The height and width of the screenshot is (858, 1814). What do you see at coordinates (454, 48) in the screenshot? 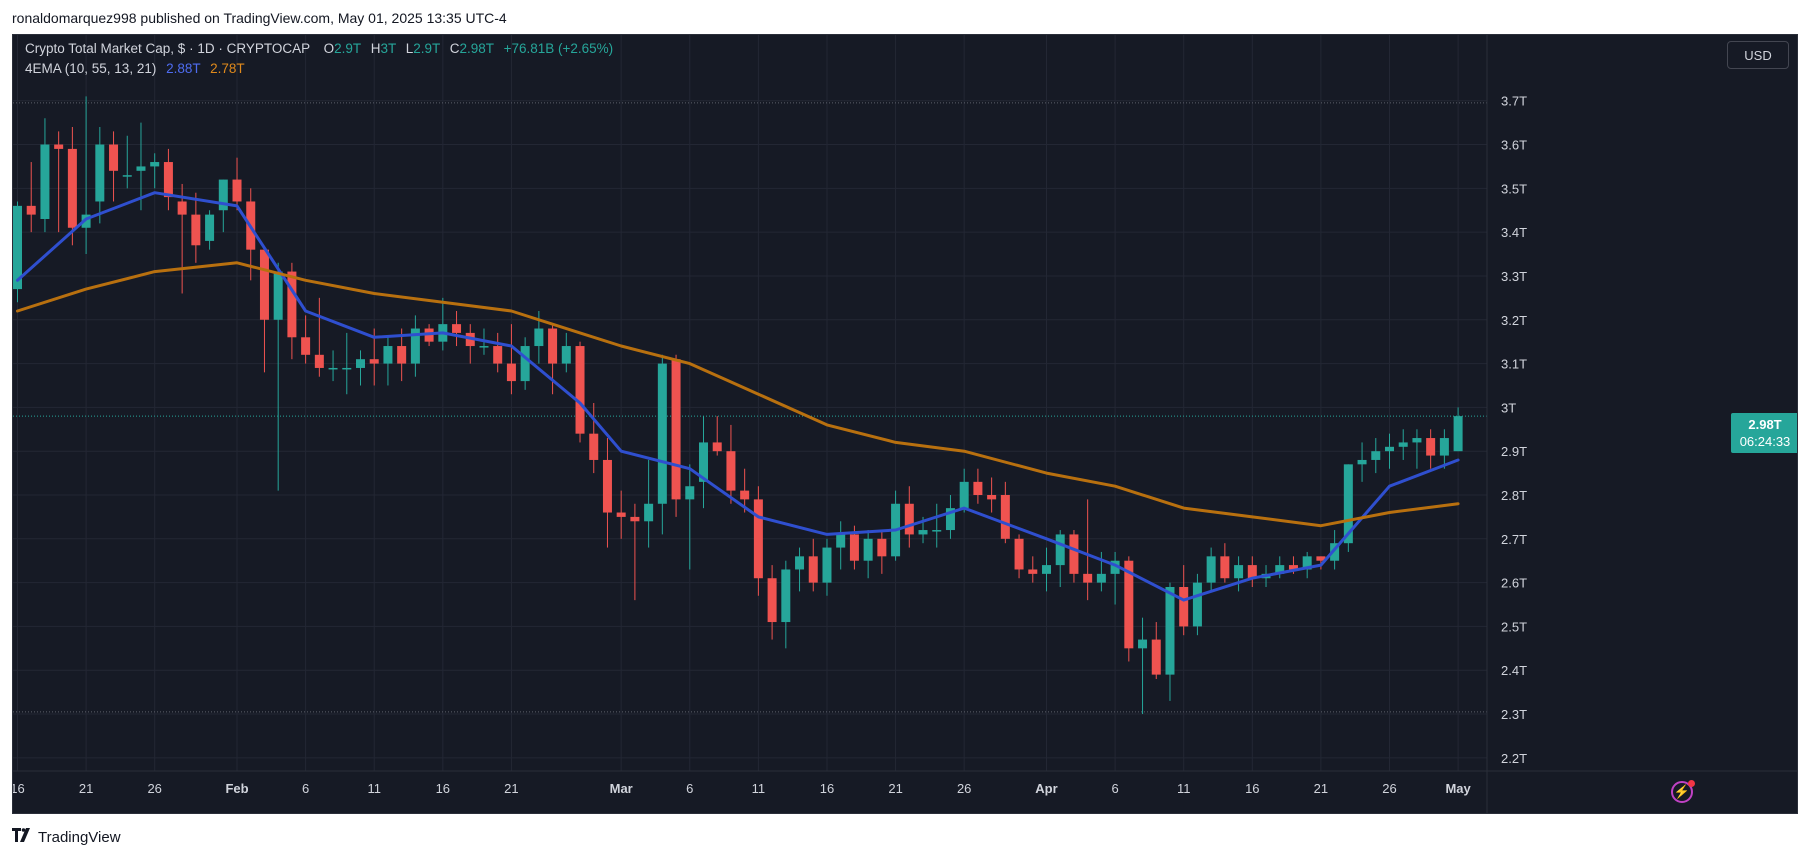
I see `close-label: C` at bounding box center [454, 48].